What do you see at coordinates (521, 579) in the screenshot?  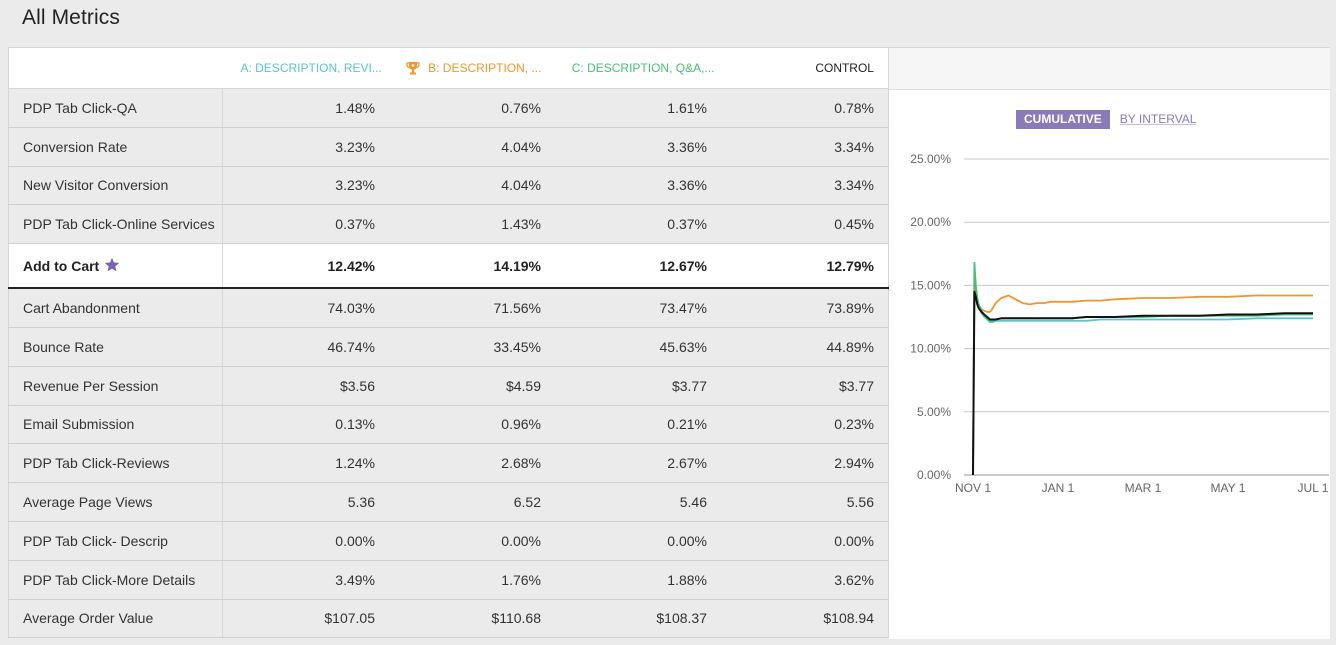 I see `metric-value-cell: 1.76%` at bounding box center [521, 579].